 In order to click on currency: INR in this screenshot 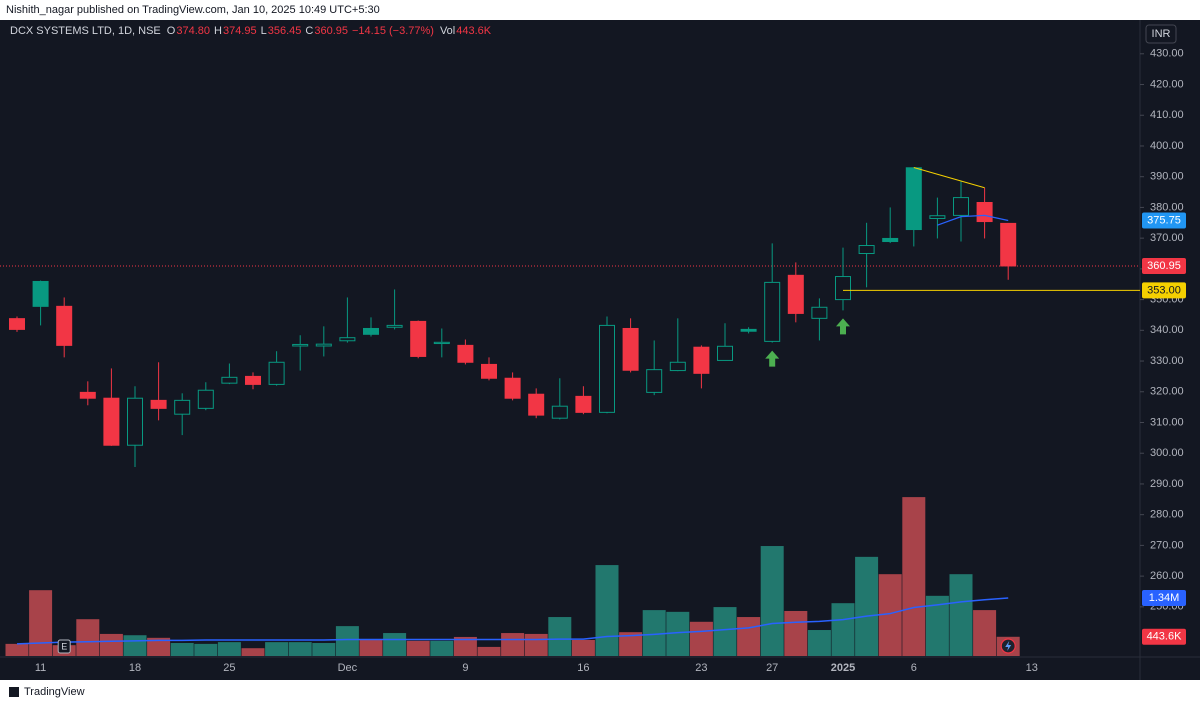, I will do `click(1161, 34)`.